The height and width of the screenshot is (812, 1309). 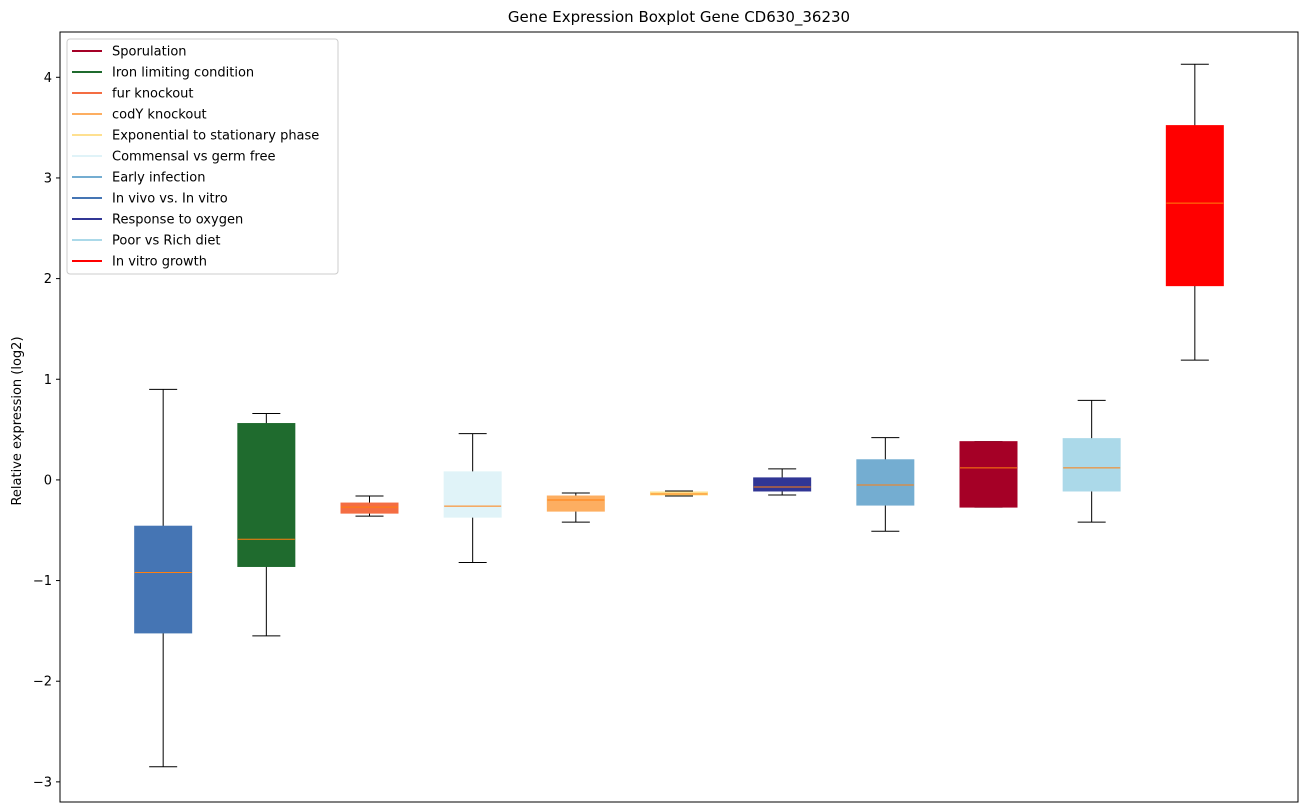 What do you see at coordinates (42, 581) in the screenshot?
I see `y-tick-label: −1` at bounding box center [42, 581].